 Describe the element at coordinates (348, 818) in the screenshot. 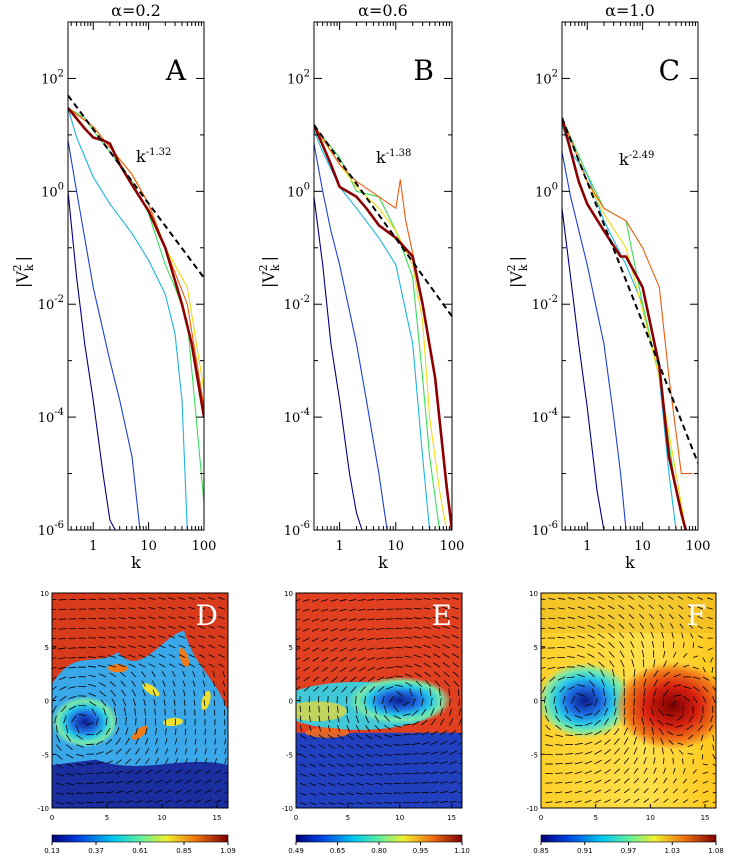

I see `x-tick-label: 5` at that location.